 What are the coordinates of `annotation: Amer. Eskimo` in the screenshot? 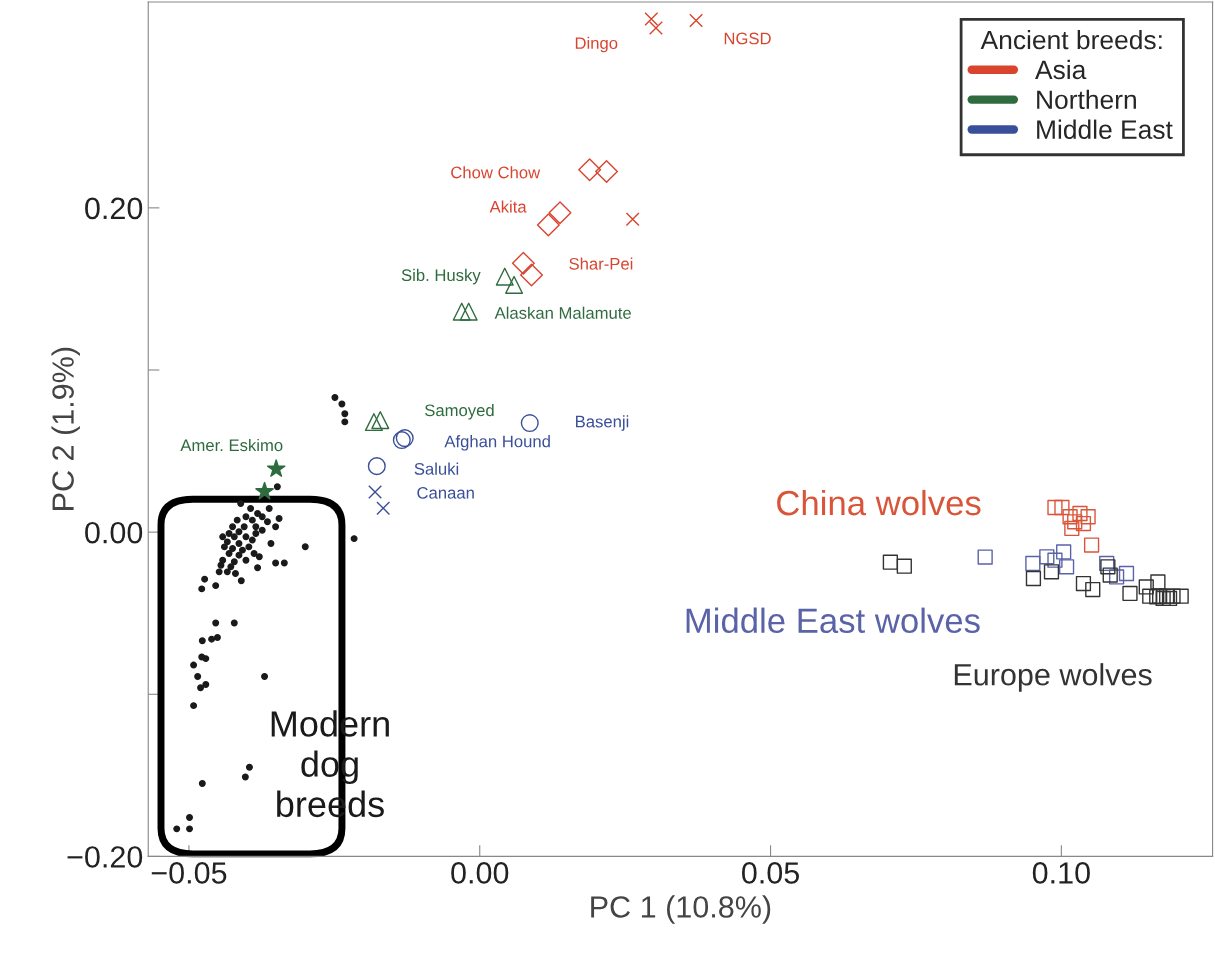 It's located at (231, 445).